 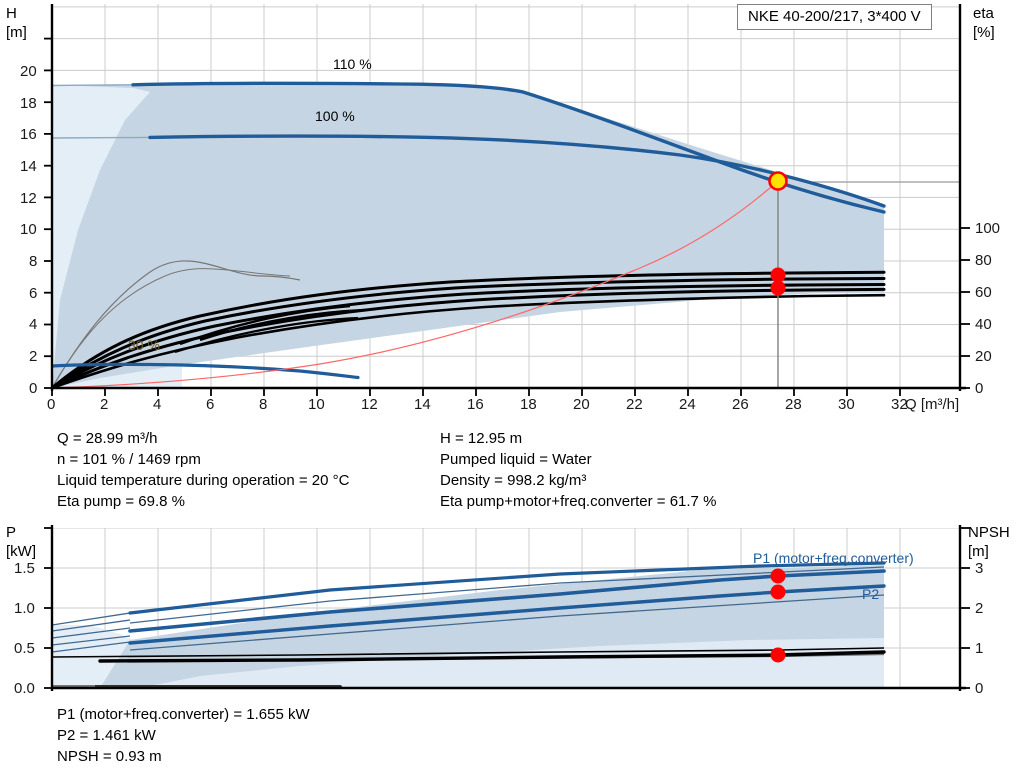 What do you see at coordinates (28, 71) in the screenshot?
I see `main-y-tick-20: 20` at bounding box center [28, 71].